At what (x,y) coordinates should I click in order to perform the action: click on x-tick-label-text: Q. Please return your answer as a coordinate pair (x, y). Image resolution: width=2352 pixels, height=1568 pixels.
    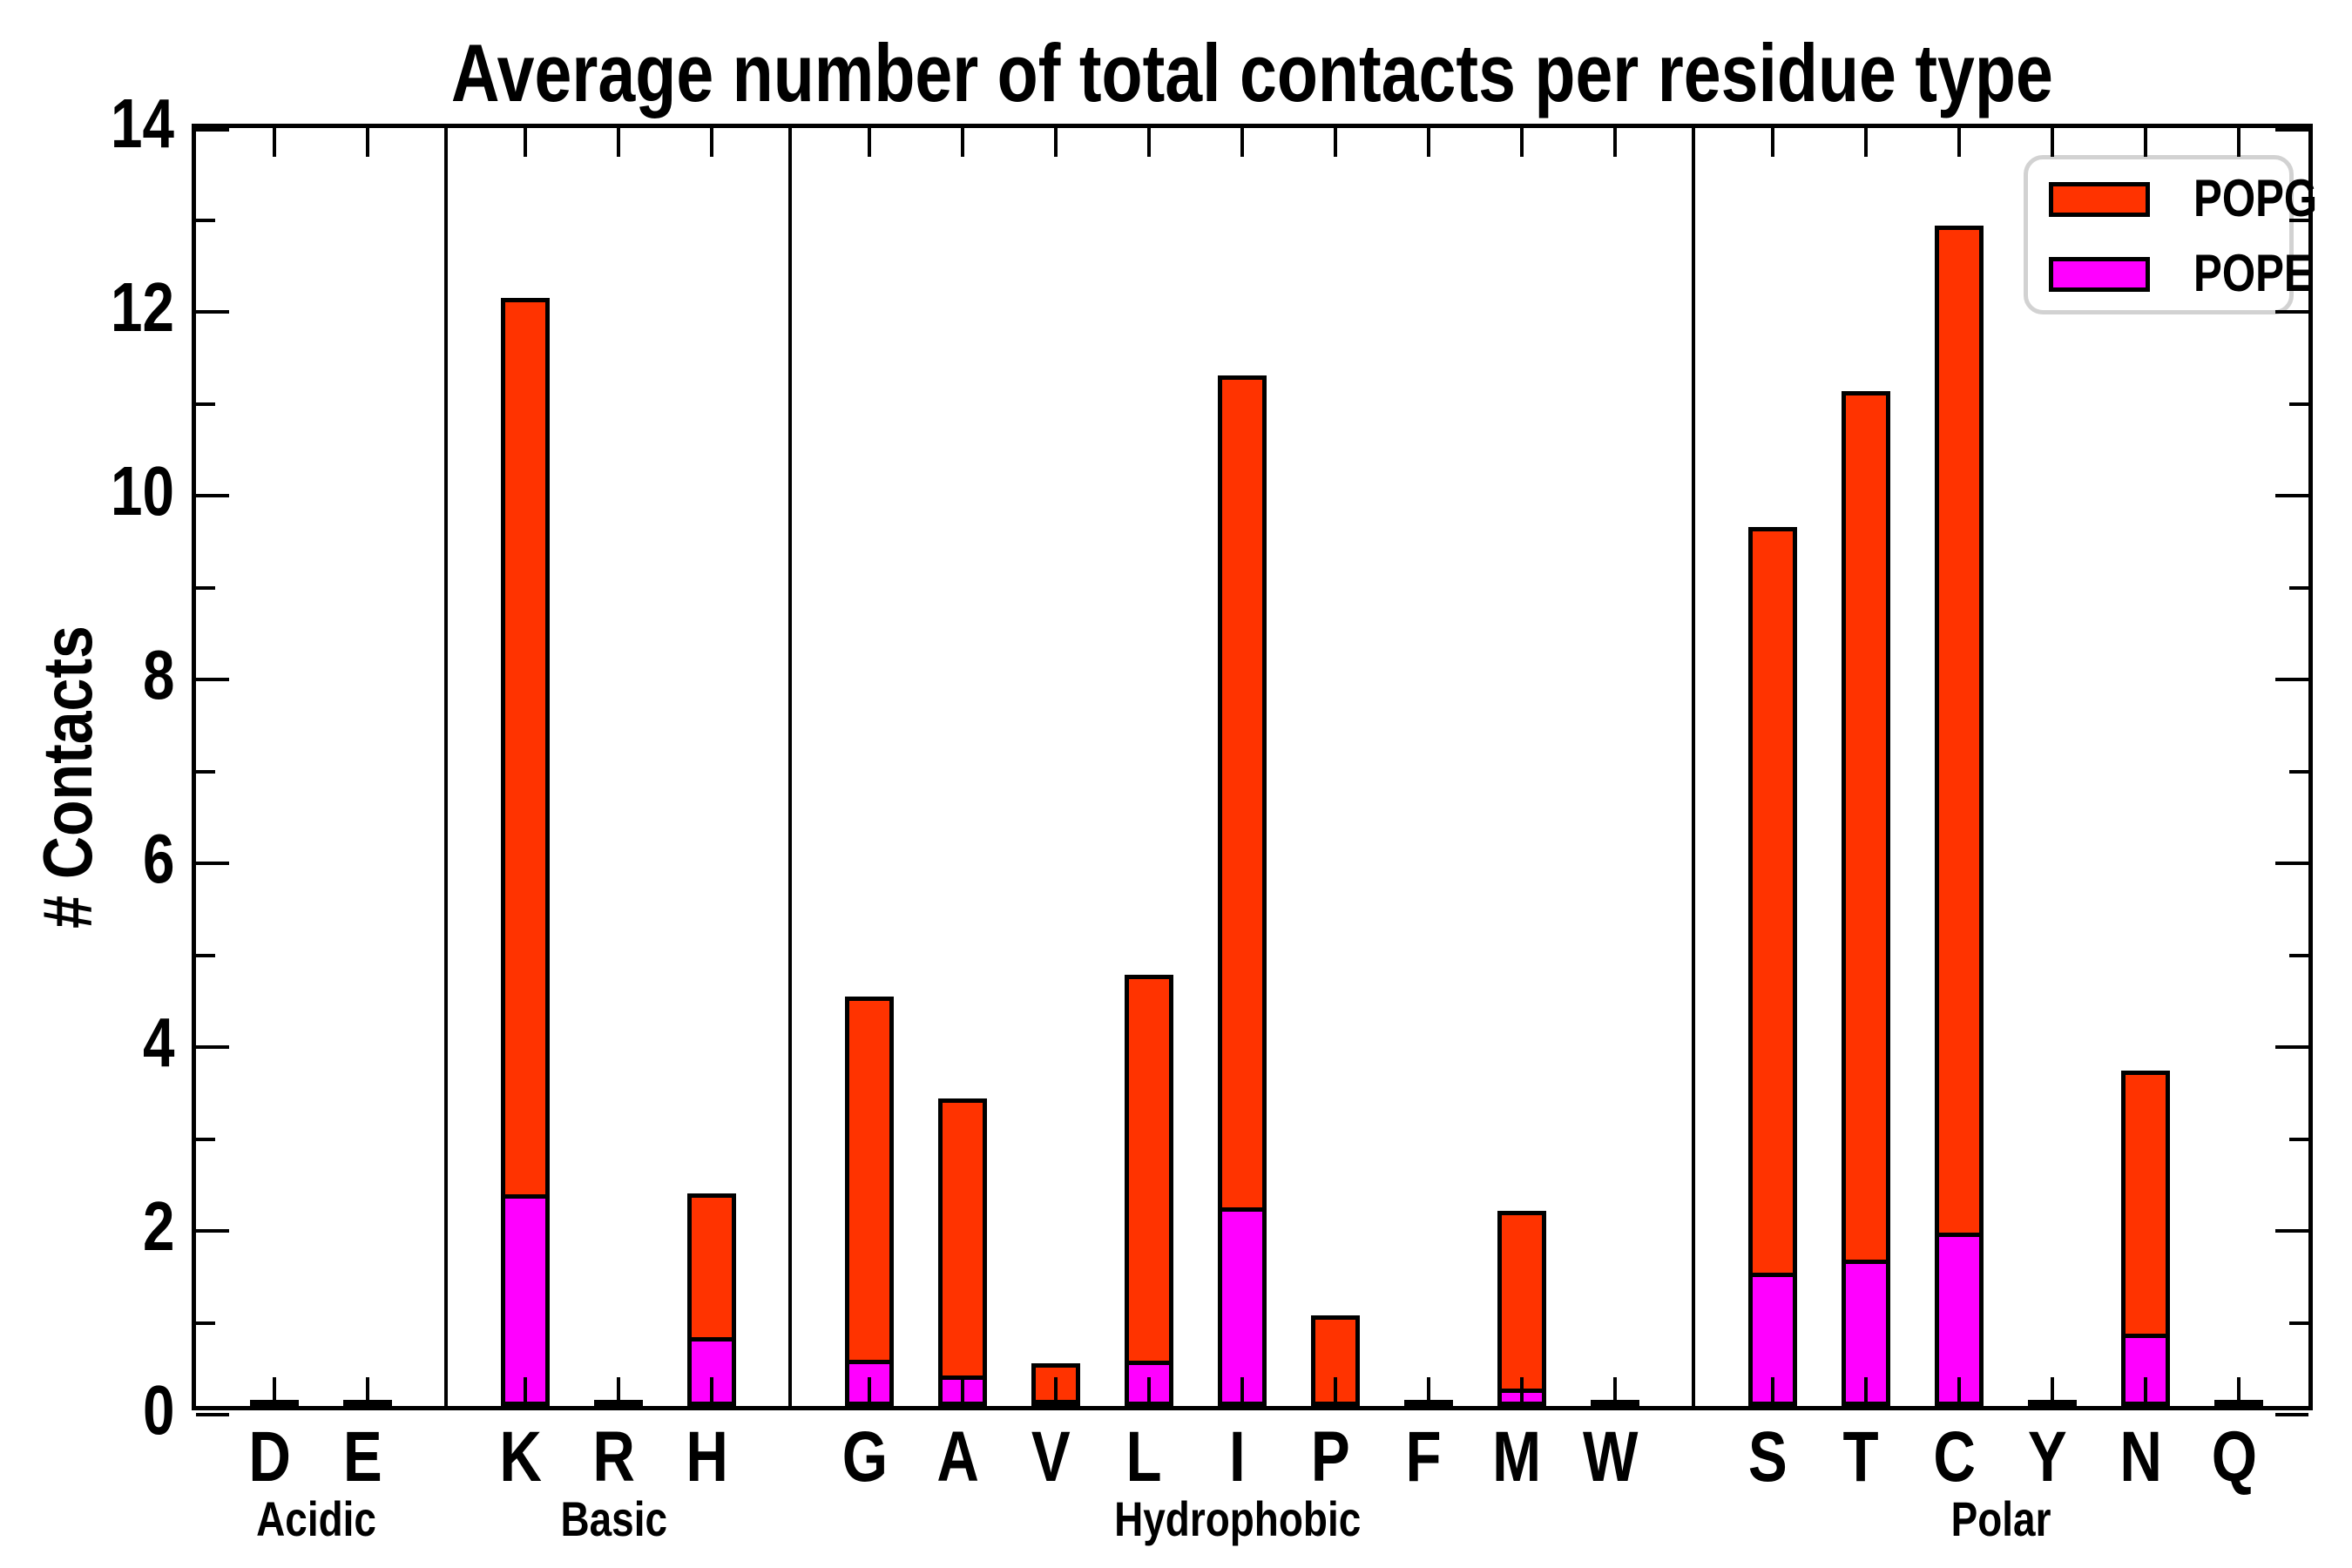
    Looking at the image, I should click on (2234, 1457).